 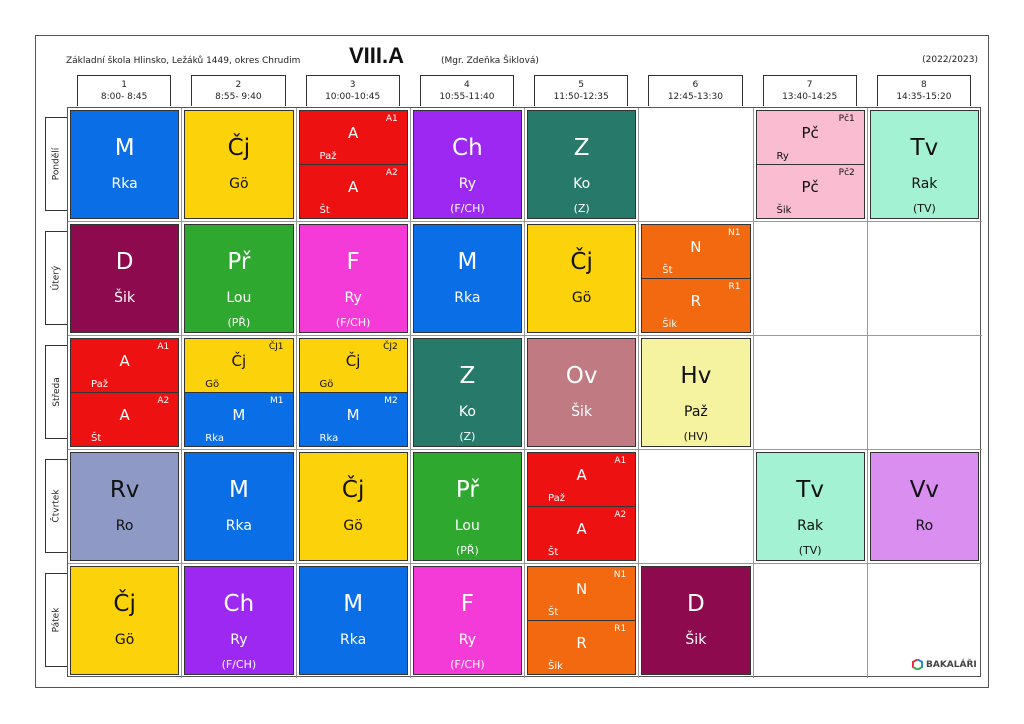 I want to click on lesson-card: Ov Šik, so click(x=582, y=392).